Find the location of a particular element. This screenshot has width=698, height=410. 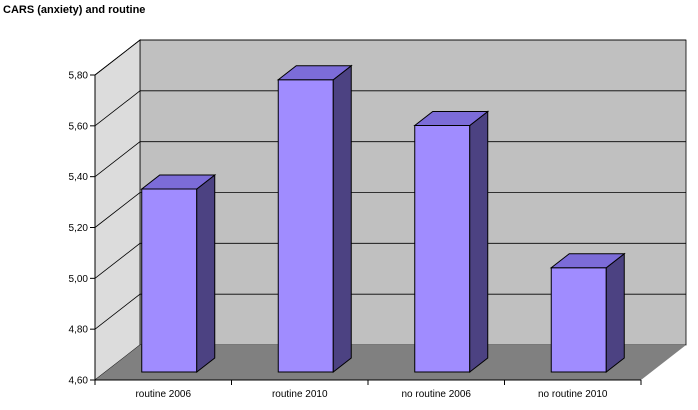

y-tick-label: 5,60 is located at coordinates (79, 126).